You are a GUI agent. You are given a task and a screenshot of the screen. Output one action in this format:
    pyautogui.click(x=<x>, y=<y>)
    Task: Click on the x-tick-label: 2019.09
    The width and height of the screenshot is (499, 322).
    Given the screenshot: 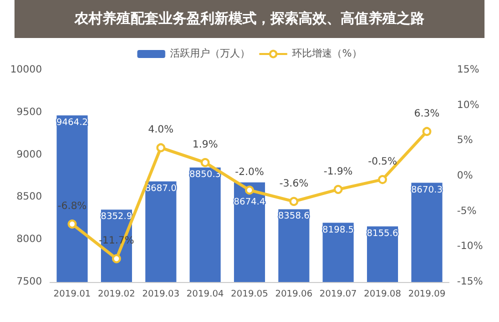 What is the action you would take?
    pyautogui.click(x=427, y=295)
    